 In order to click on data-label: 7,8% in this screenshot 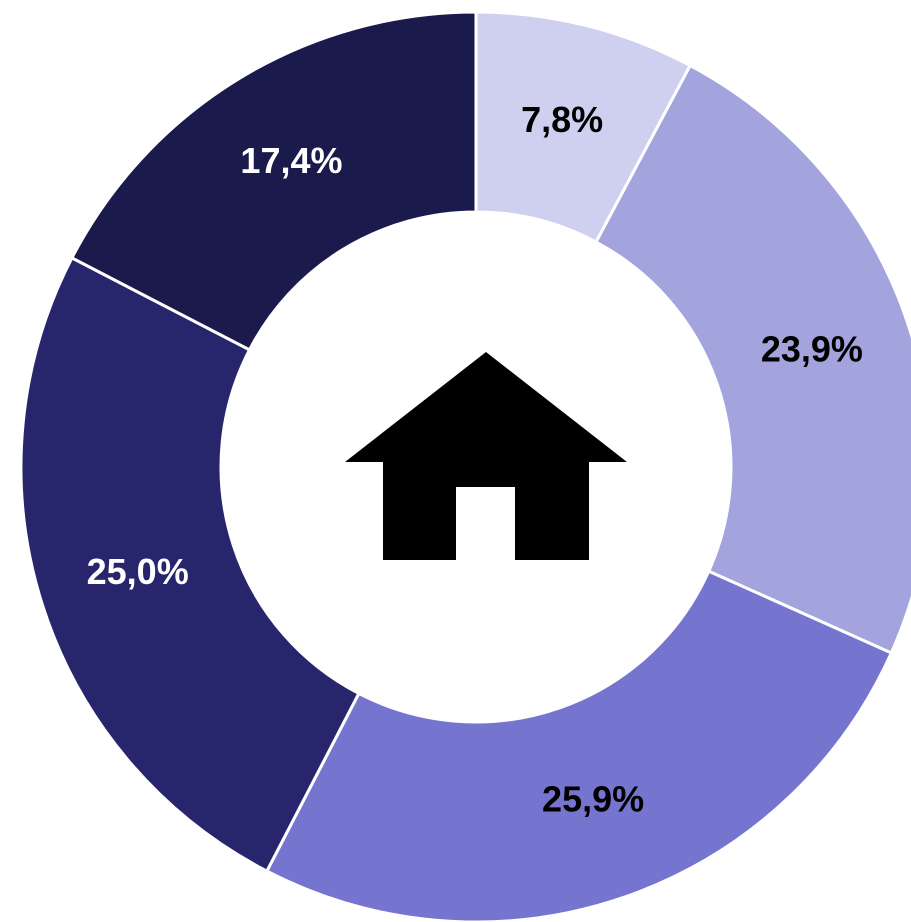, I will do `click(562, 119)`.